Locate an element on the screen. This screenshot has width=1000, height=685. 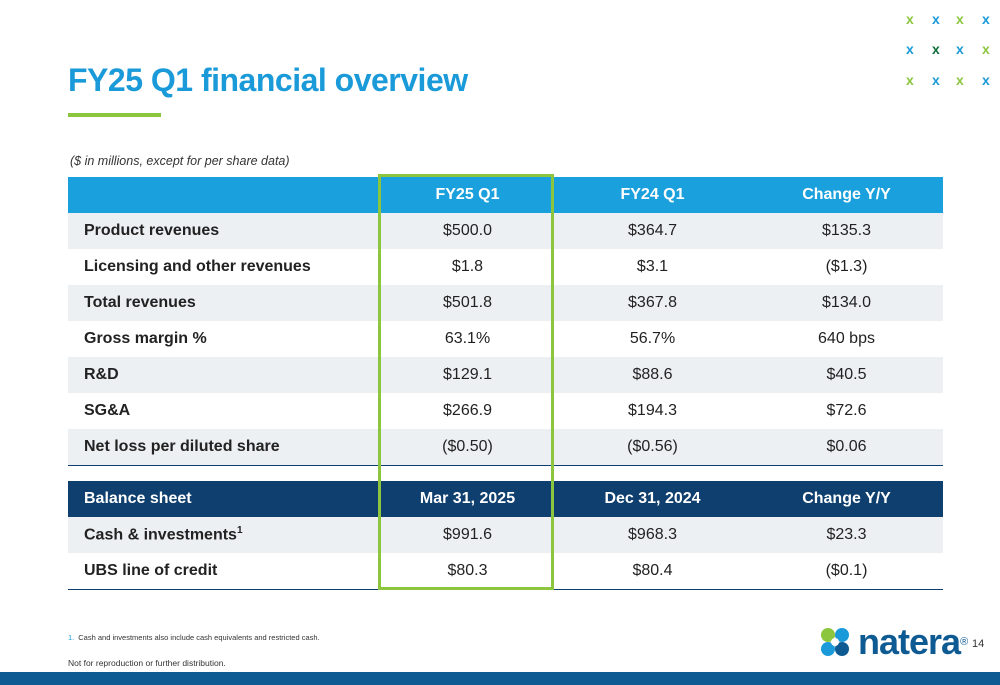
cell-change: $134.0 is located at coordinates (846, 302).